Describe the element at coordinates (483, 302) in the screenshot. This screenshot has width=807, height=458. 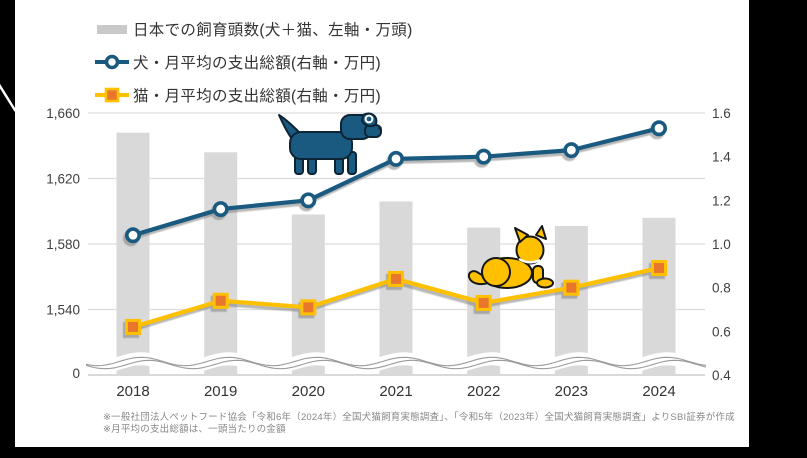
I see `cat-marker-2022` at that location.